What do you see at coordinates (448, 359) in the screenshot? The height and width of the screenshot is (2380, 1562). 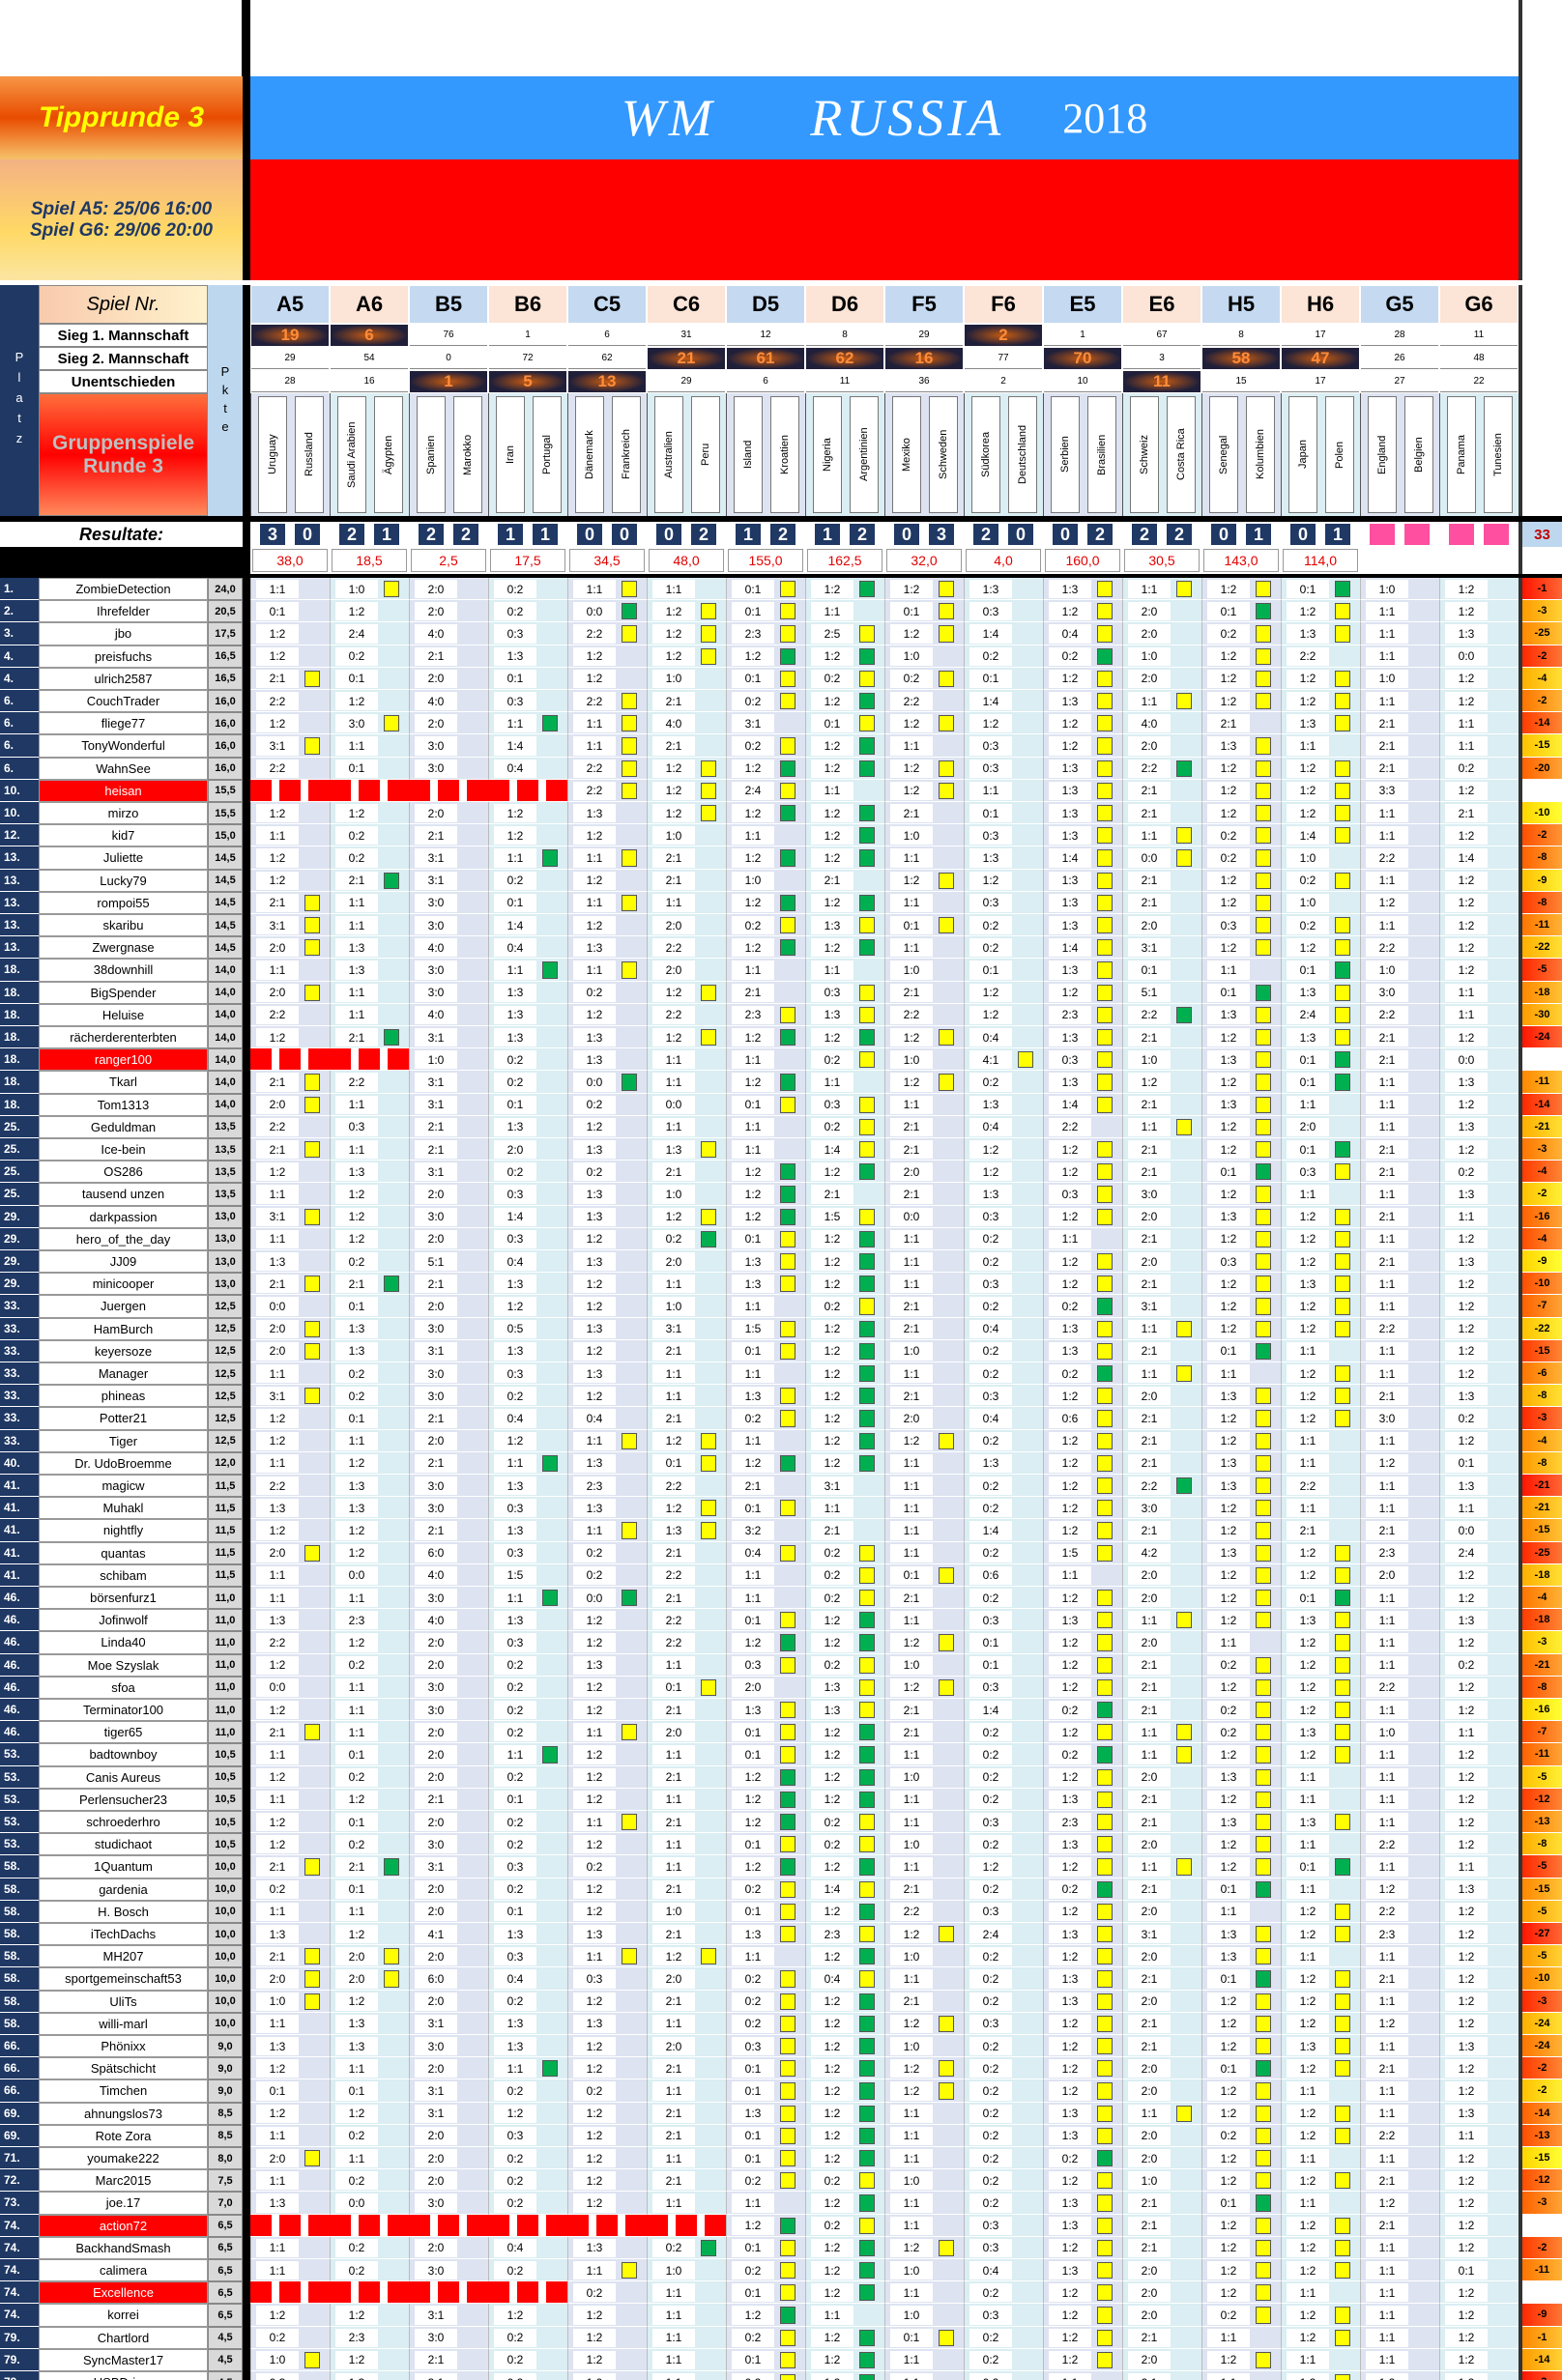 I see `stat-count: 0` at bounding box center [448, 359].